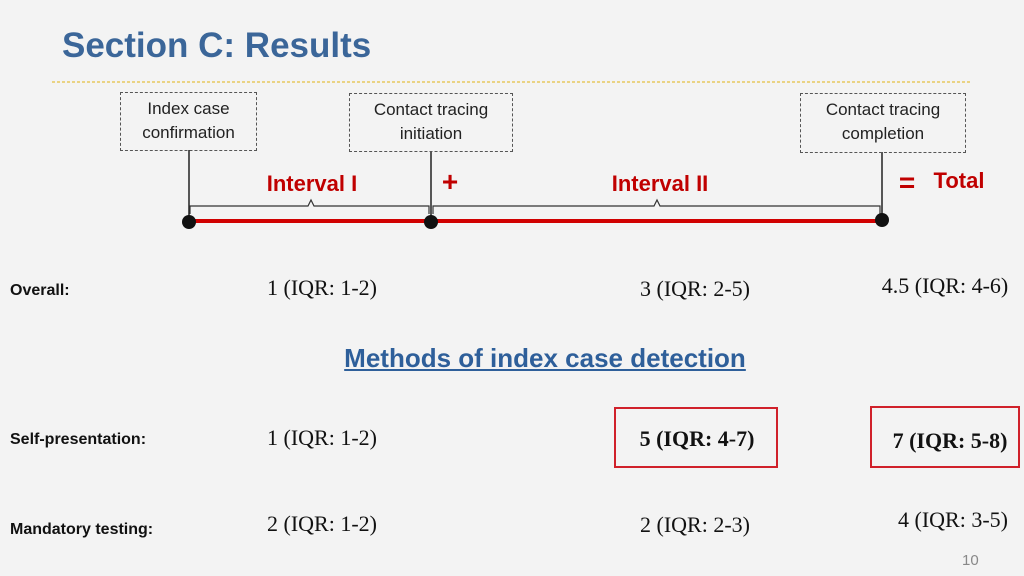 This screenshot has width=1024, height=576. What do you see at coordinates (695, 524) in the screenshot?
I see `value: 2 (IQR: 2-3)` at bounding box center [695, 524].